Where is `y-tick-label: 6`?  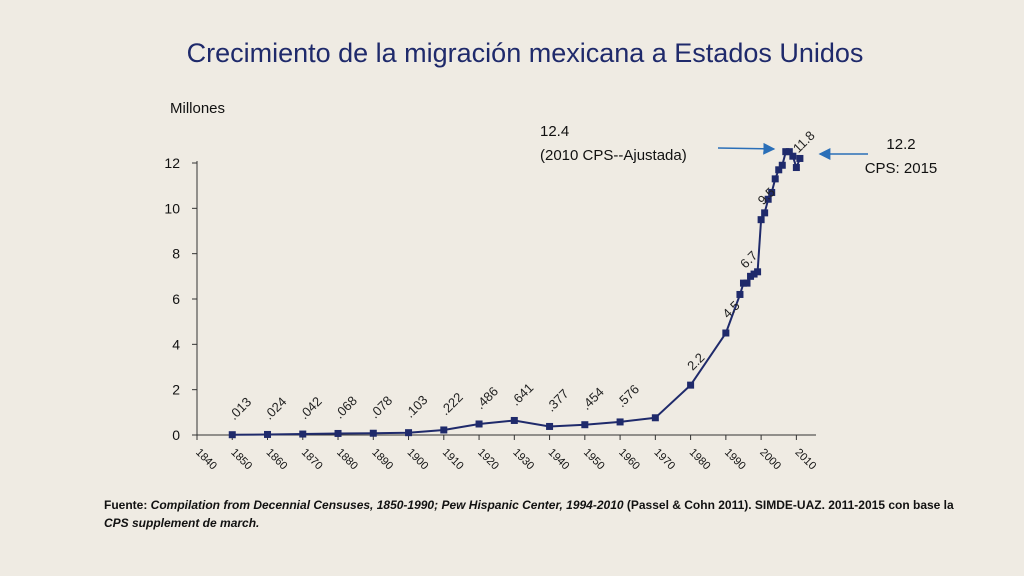 y-tick-label: 6 is located at coordinates (176, 299).